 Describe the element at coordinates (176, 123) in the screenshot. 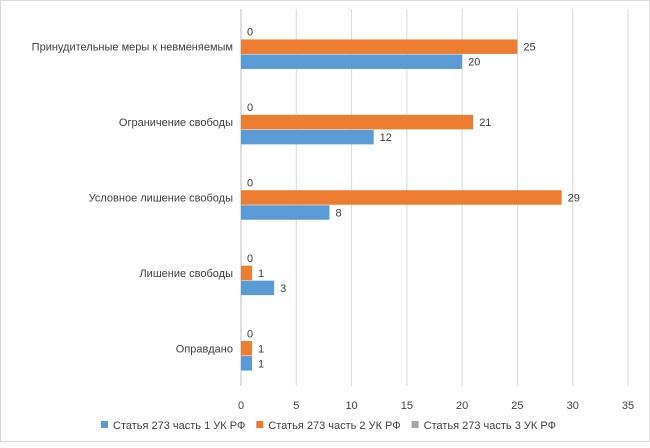

I see `category-label: Ограничение свободы` at that location.